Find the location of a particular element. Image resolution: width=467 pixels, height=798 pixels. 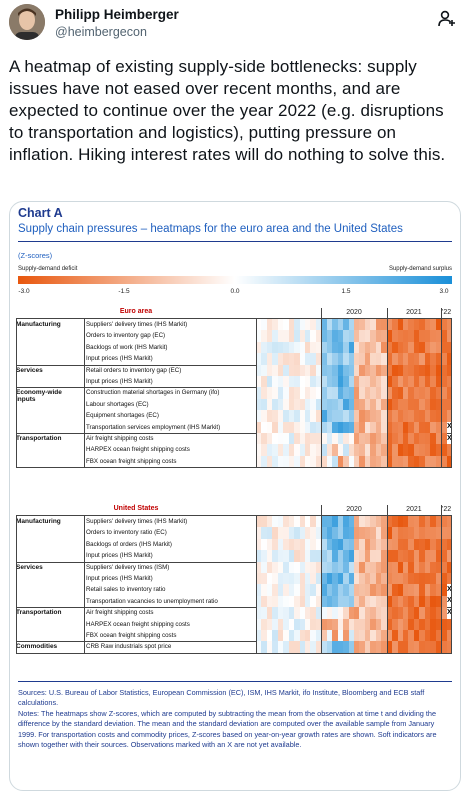

row-label: Retail sales to inventory ratio is located at coordinates (126, 590).